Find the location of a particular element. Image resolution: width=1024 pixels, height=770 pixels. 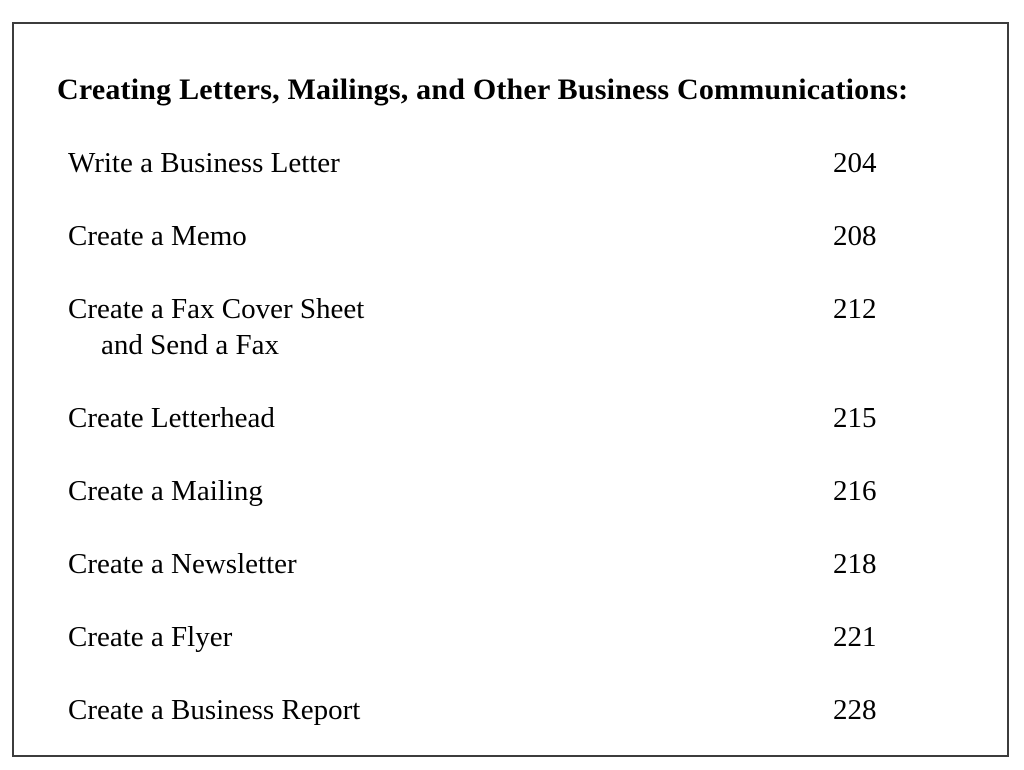

toc-entry: Create a Memo 208 is located at coordinates (522, 236).